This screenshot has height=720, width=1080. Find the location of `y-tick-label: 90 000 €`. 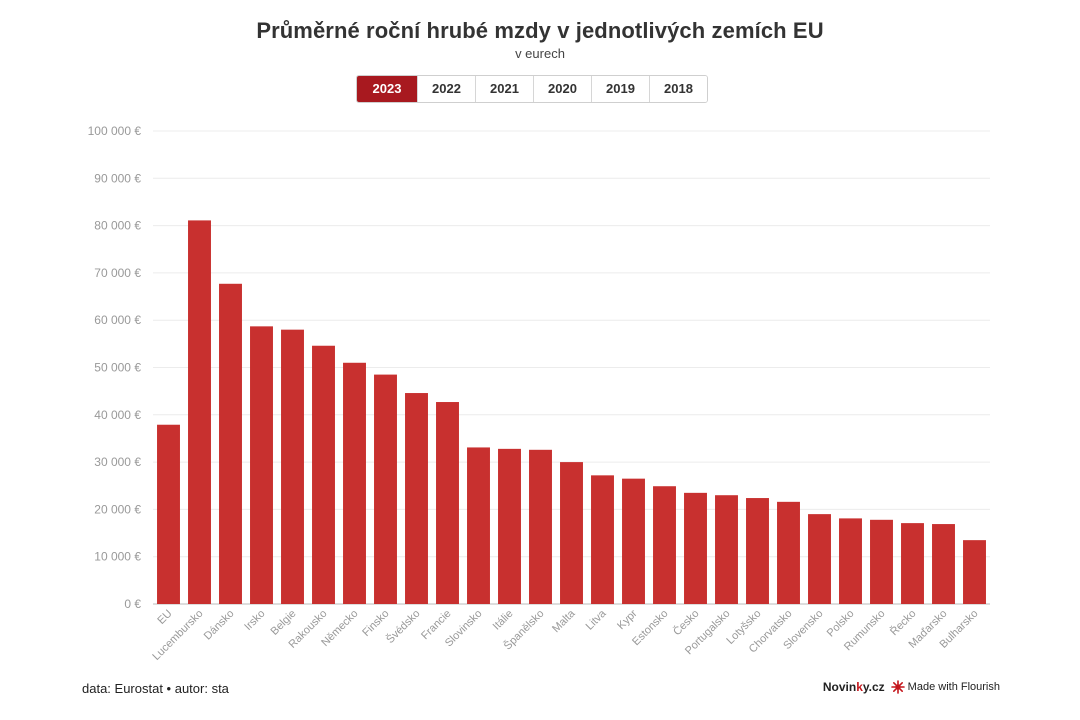

y-tick-label: 90 000 € is located at coordinates (117, 178).